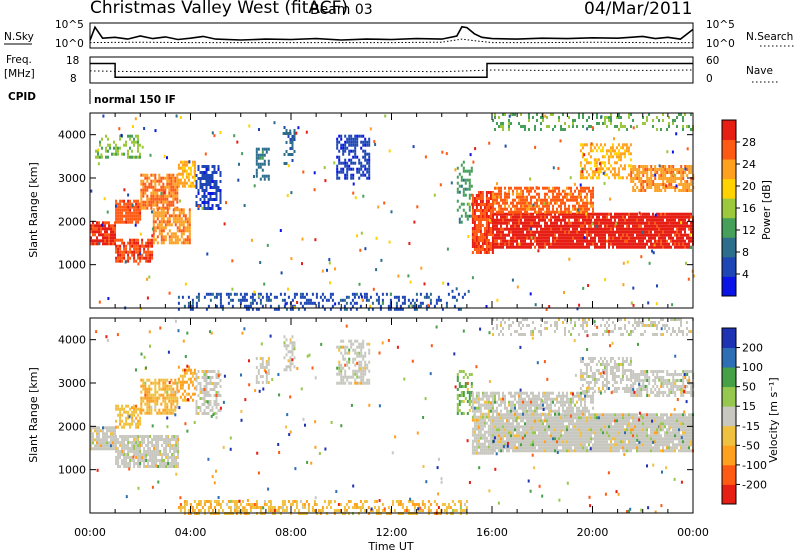 The image size is (800, 554). I want to click on cpid-panel: CPID normal 150 IF, so click(92, 97).